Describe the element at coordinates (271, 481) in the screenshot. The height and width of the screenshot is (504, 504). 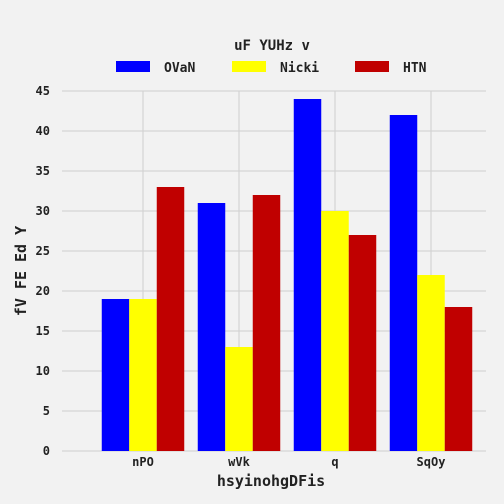
I see `x-axis-title: hsyinohgDFis` at that location.